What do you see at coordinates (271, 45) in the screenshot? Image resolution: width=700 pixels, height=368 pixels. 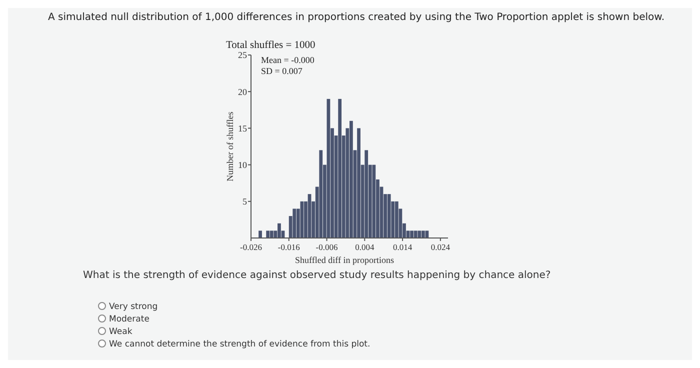 I see `chart-subtitle: Total shuffles = 1000` at bounding box center [271, 45].